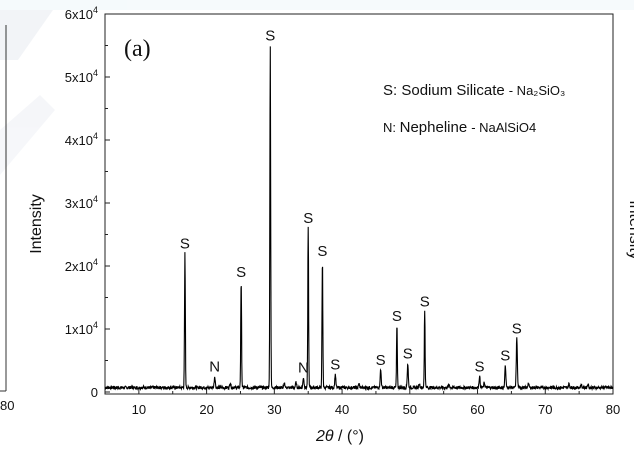 This screenshot has height=454, width=634. I want to click on legend-item-nepheline: N: Nepheline - NaAlSiO4, so click(459, 127).